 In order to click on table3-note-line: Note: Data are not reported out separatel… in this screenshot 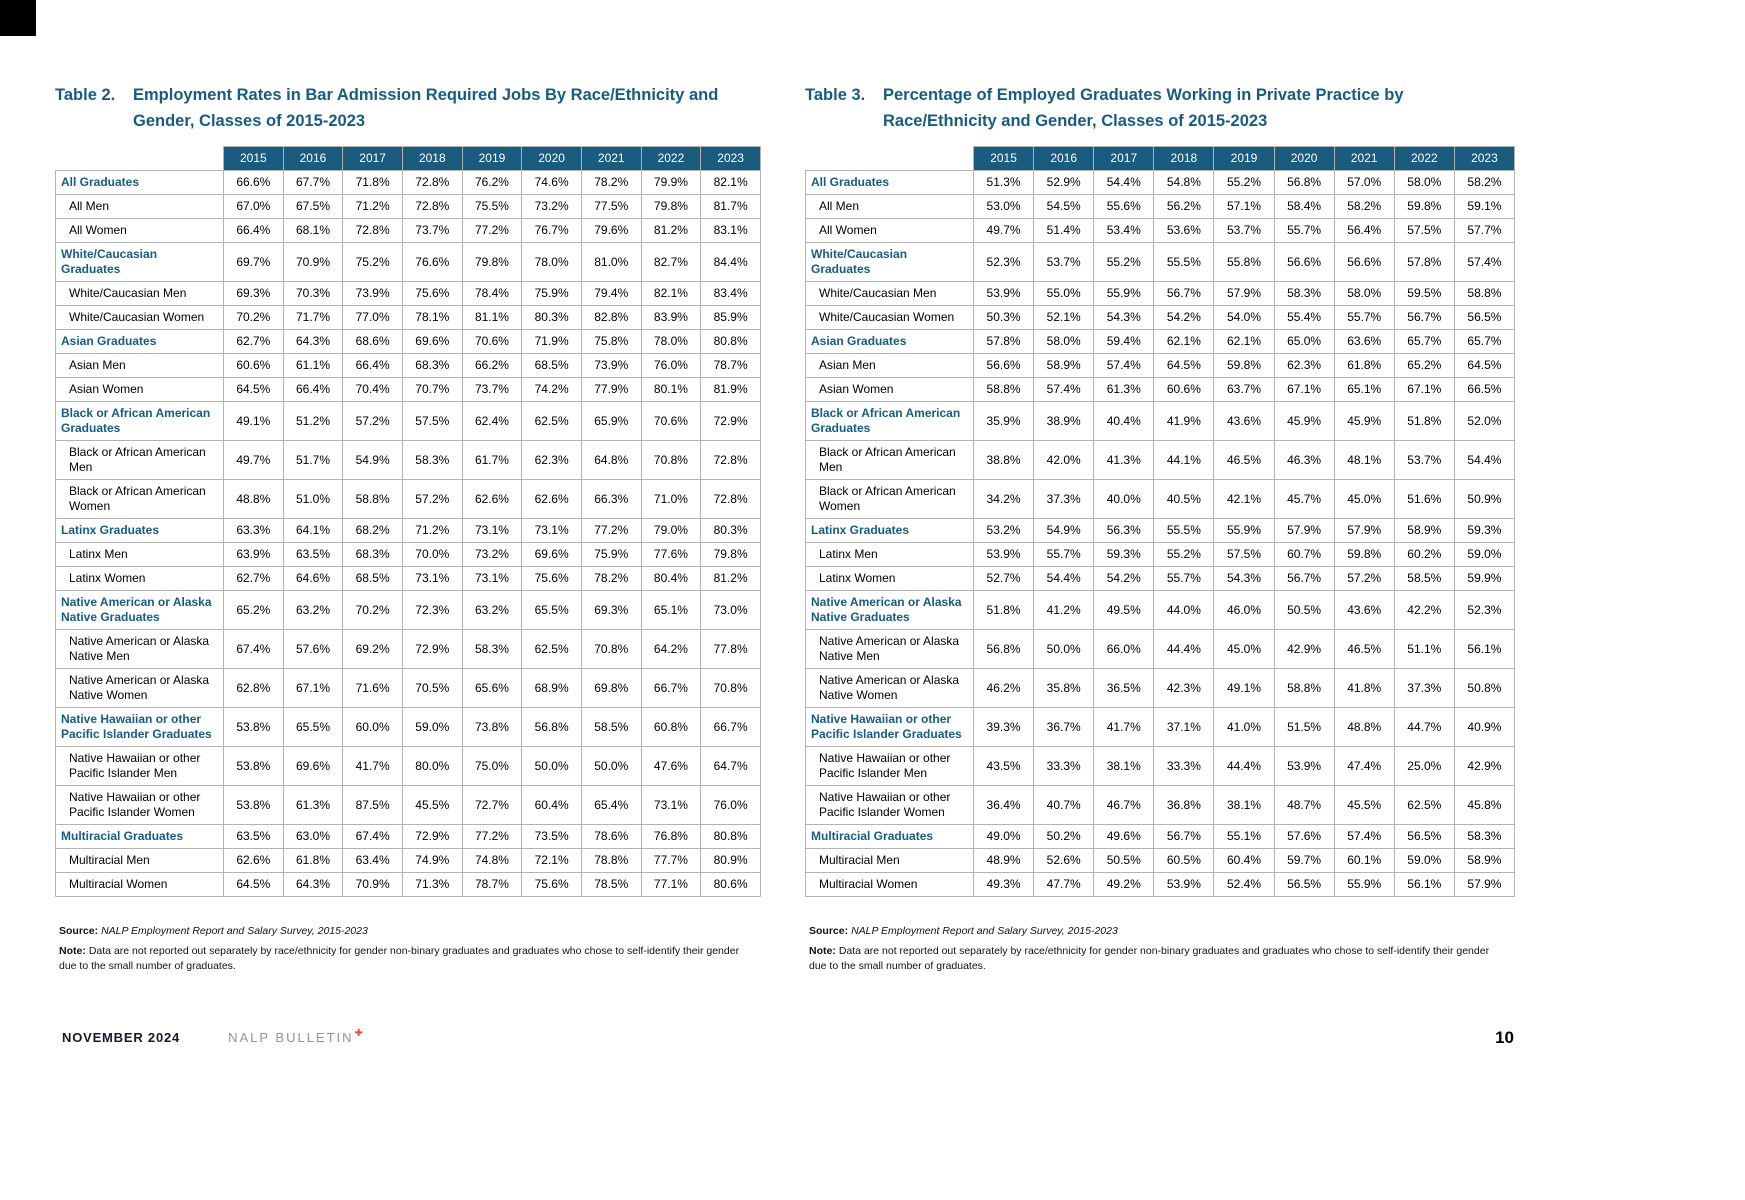, I will do `click(1154, 958)`.